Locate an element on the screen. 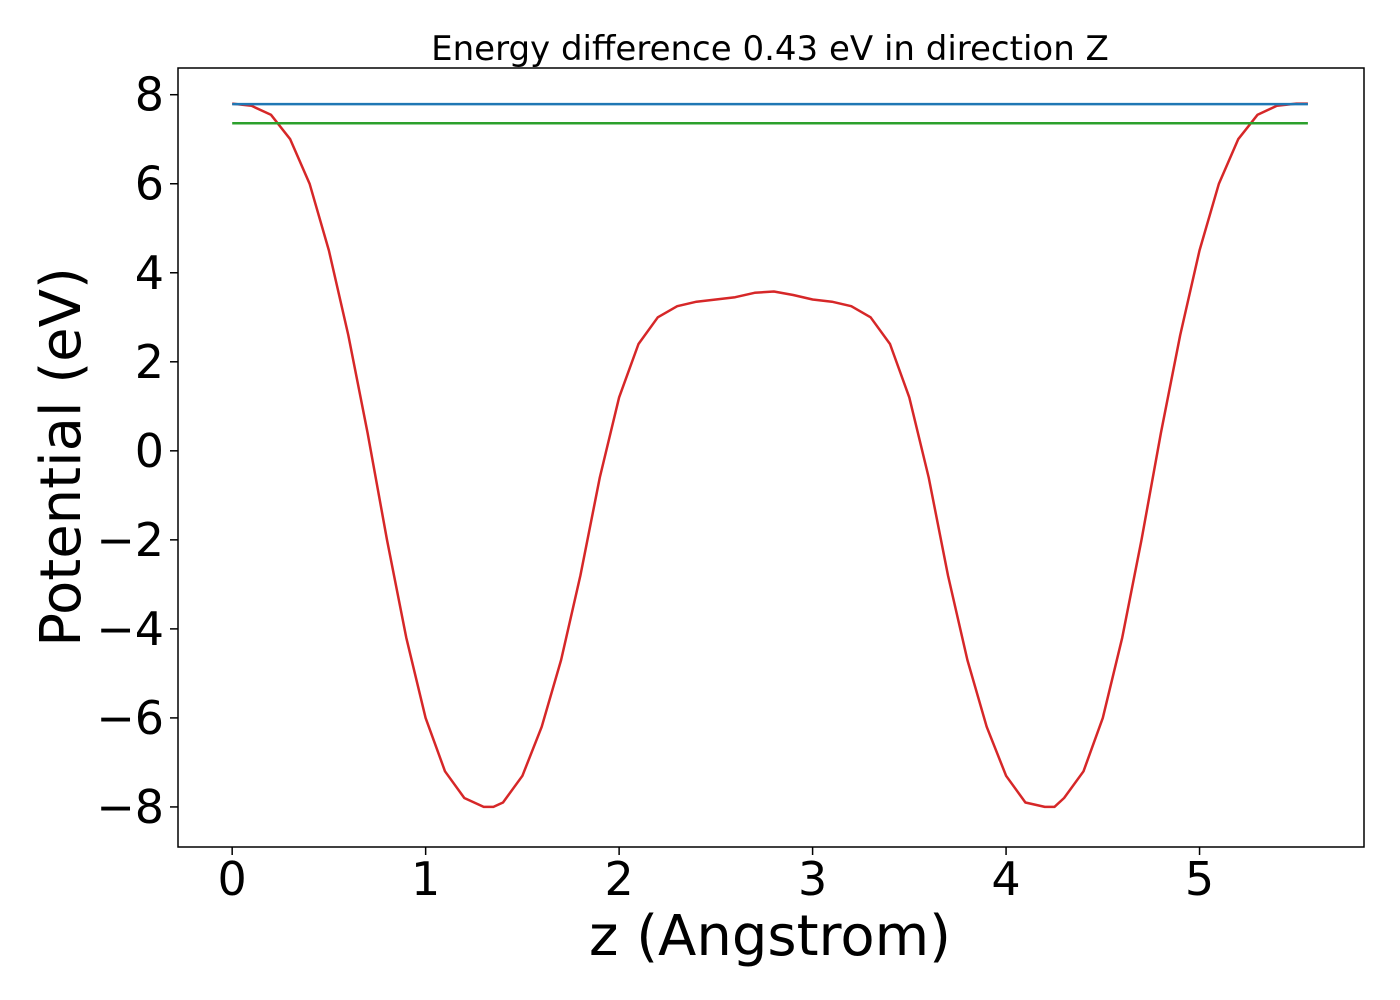 The height and width of the screenshot is (1000, 1400). y-tick-label: 2 is located at coordinates (149, 362).